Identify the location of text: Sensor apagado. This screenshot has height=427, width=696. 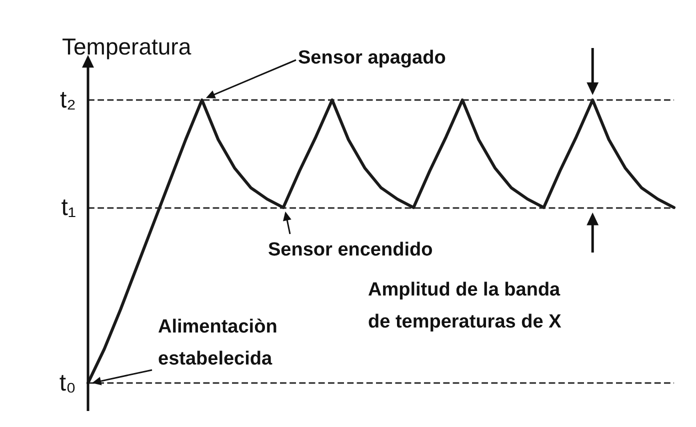
(372, 58).